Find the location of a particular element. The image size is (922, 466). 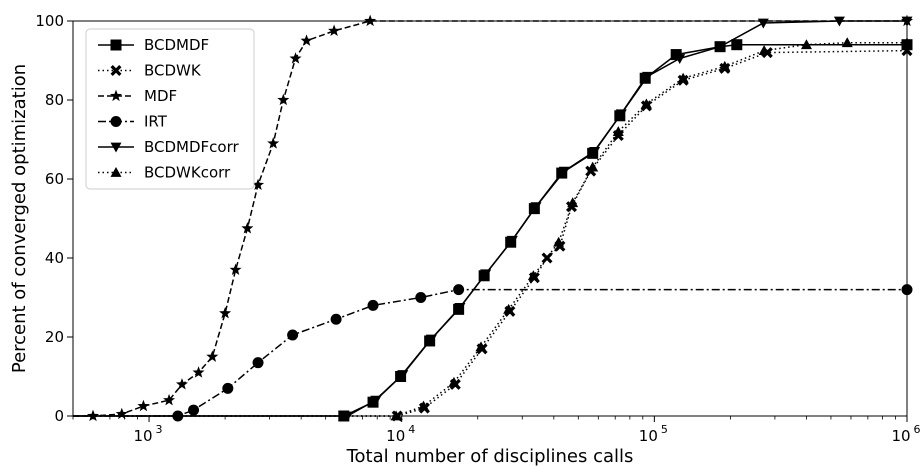

legend-item-bcdmdf: BCDMDF is located at coordinates (153, 45).